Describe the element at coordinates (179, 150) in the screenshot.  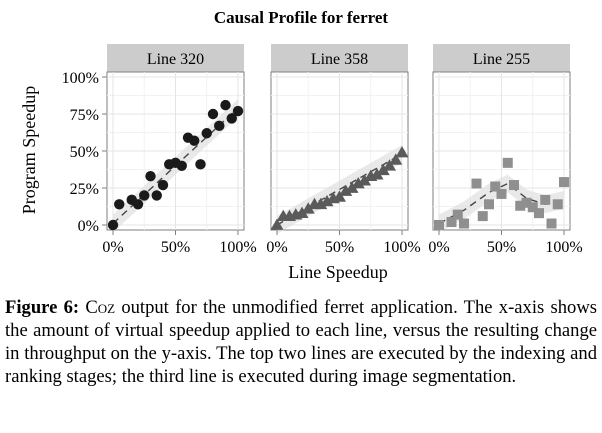
I see `panel-line-320: Line 320 0% 50% 100%` at that location.